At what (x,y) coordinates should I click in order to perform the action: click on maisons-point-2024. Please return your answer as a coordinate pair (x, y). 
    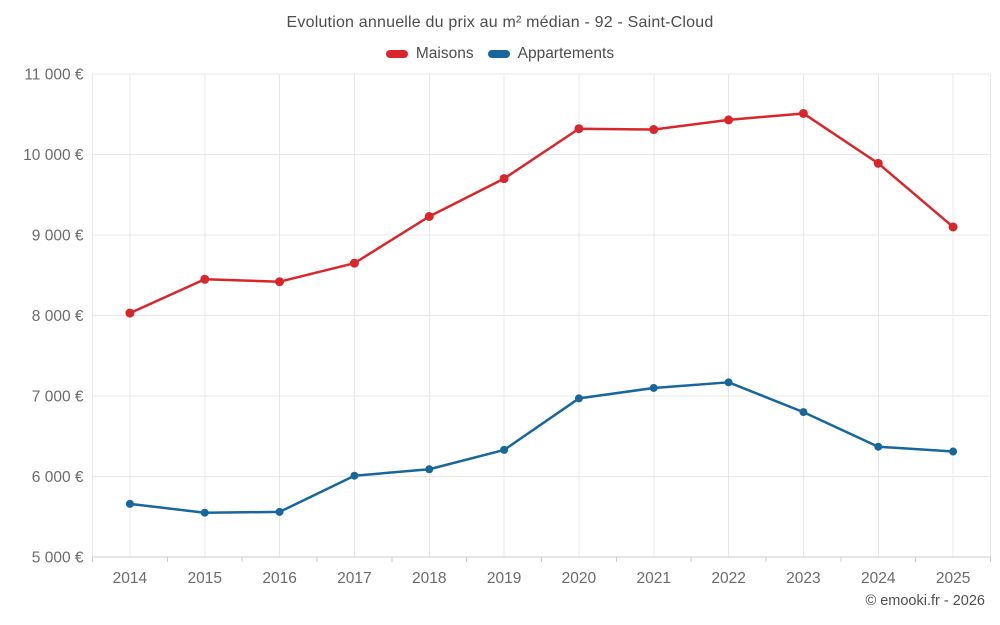
    Looking at the image, I should click on (878, 163).